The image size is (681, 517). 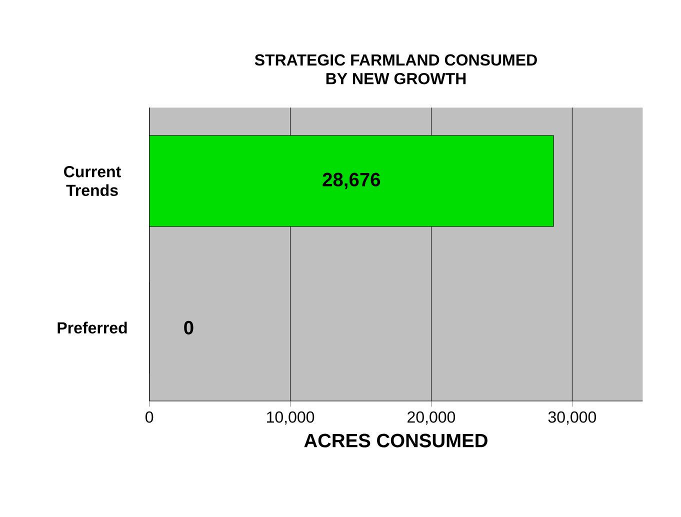 I want to click on chart-title: STRATEGIC FARMLAND CONSUMED BY NEW GROWTH, so click(x=395, y=69).